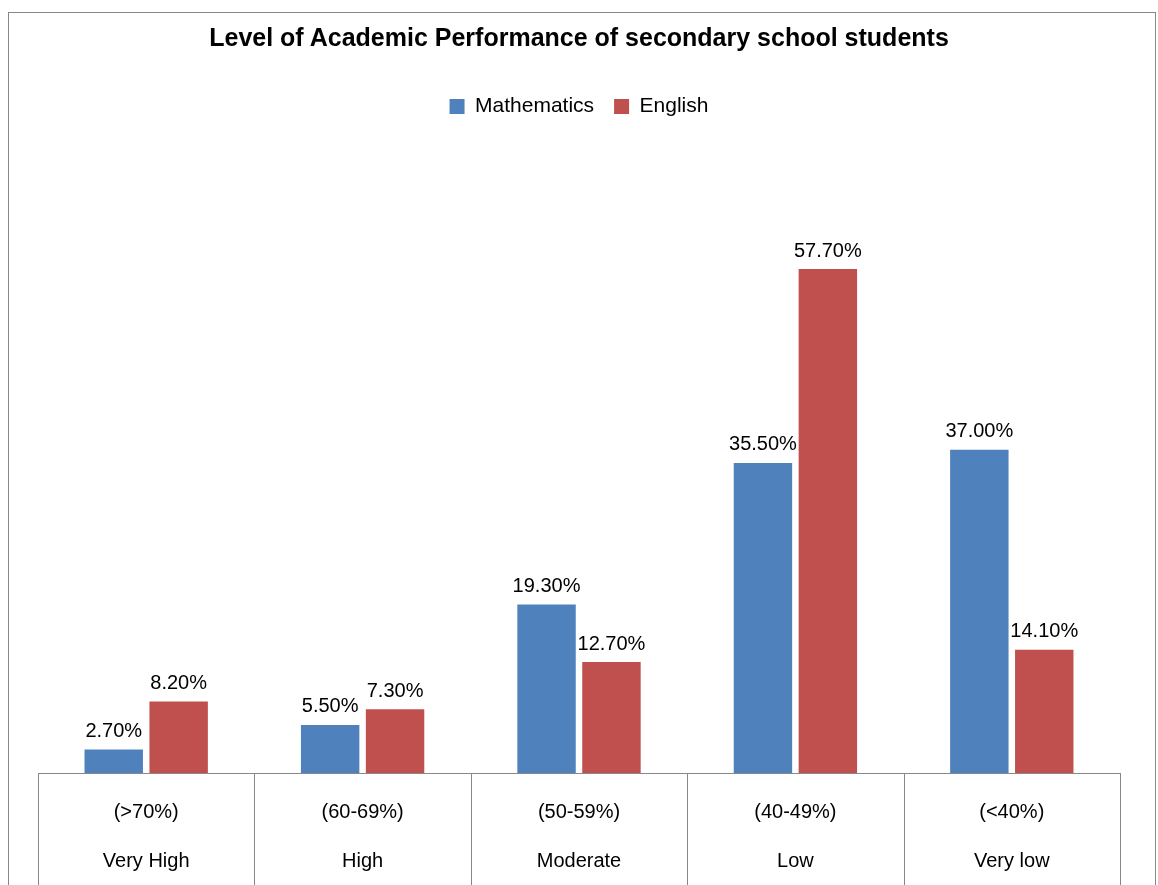 The height and width of the screenshot is (885, 1158). Describe the element at coordinates (1012, 835) in the screenshot. I see `category-label: (<40%) Very low` at that location.